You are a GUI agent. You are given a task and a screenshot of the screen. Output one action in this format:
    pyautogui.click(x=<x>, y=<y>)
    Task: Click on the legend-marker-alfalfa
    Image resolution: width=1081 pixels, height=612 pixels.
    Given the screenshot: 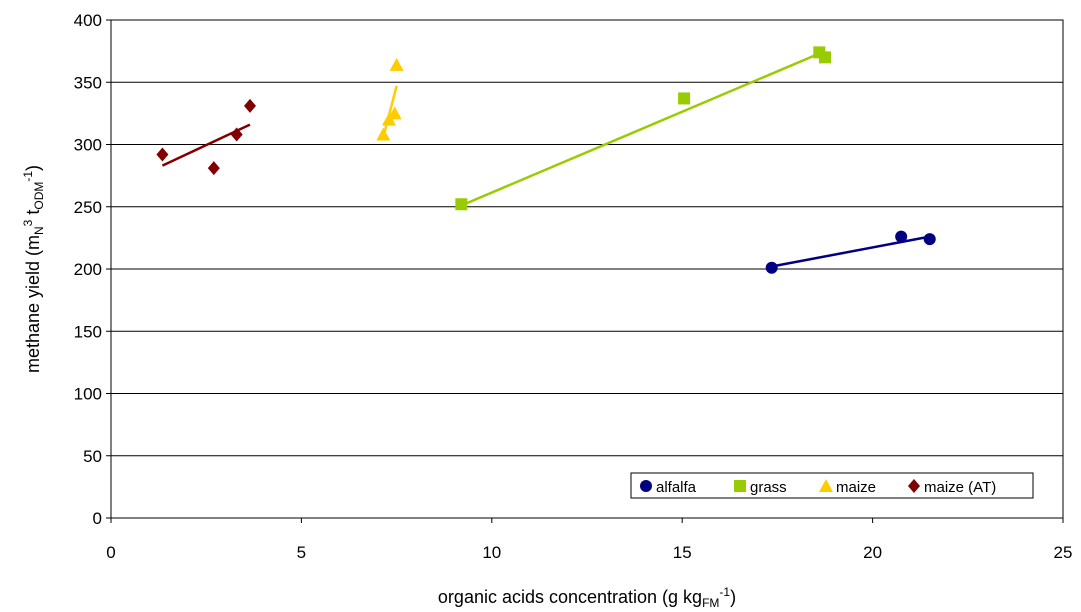 What is the action you would take?
    pyautogui.click(x=646, y=486)
    